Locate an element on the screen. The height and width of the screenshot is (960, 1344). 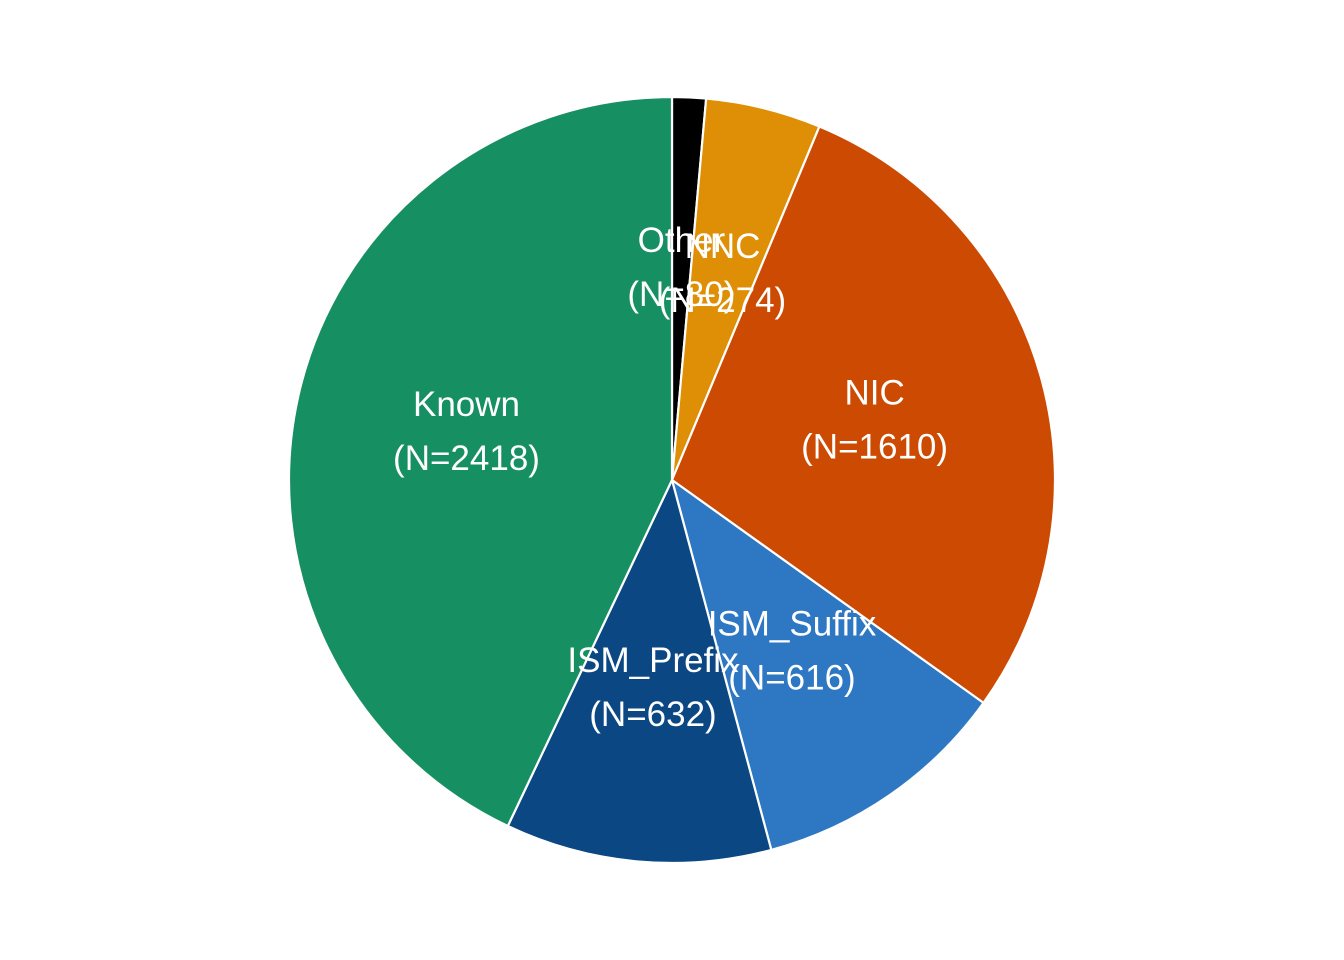
pie-slice-ism-prefix is located at coordinates (639, 670).